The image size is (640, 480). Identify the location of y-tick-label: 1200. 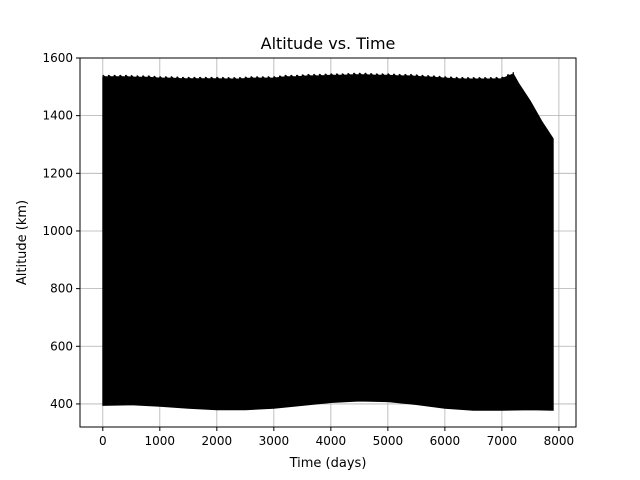
(57, 173).